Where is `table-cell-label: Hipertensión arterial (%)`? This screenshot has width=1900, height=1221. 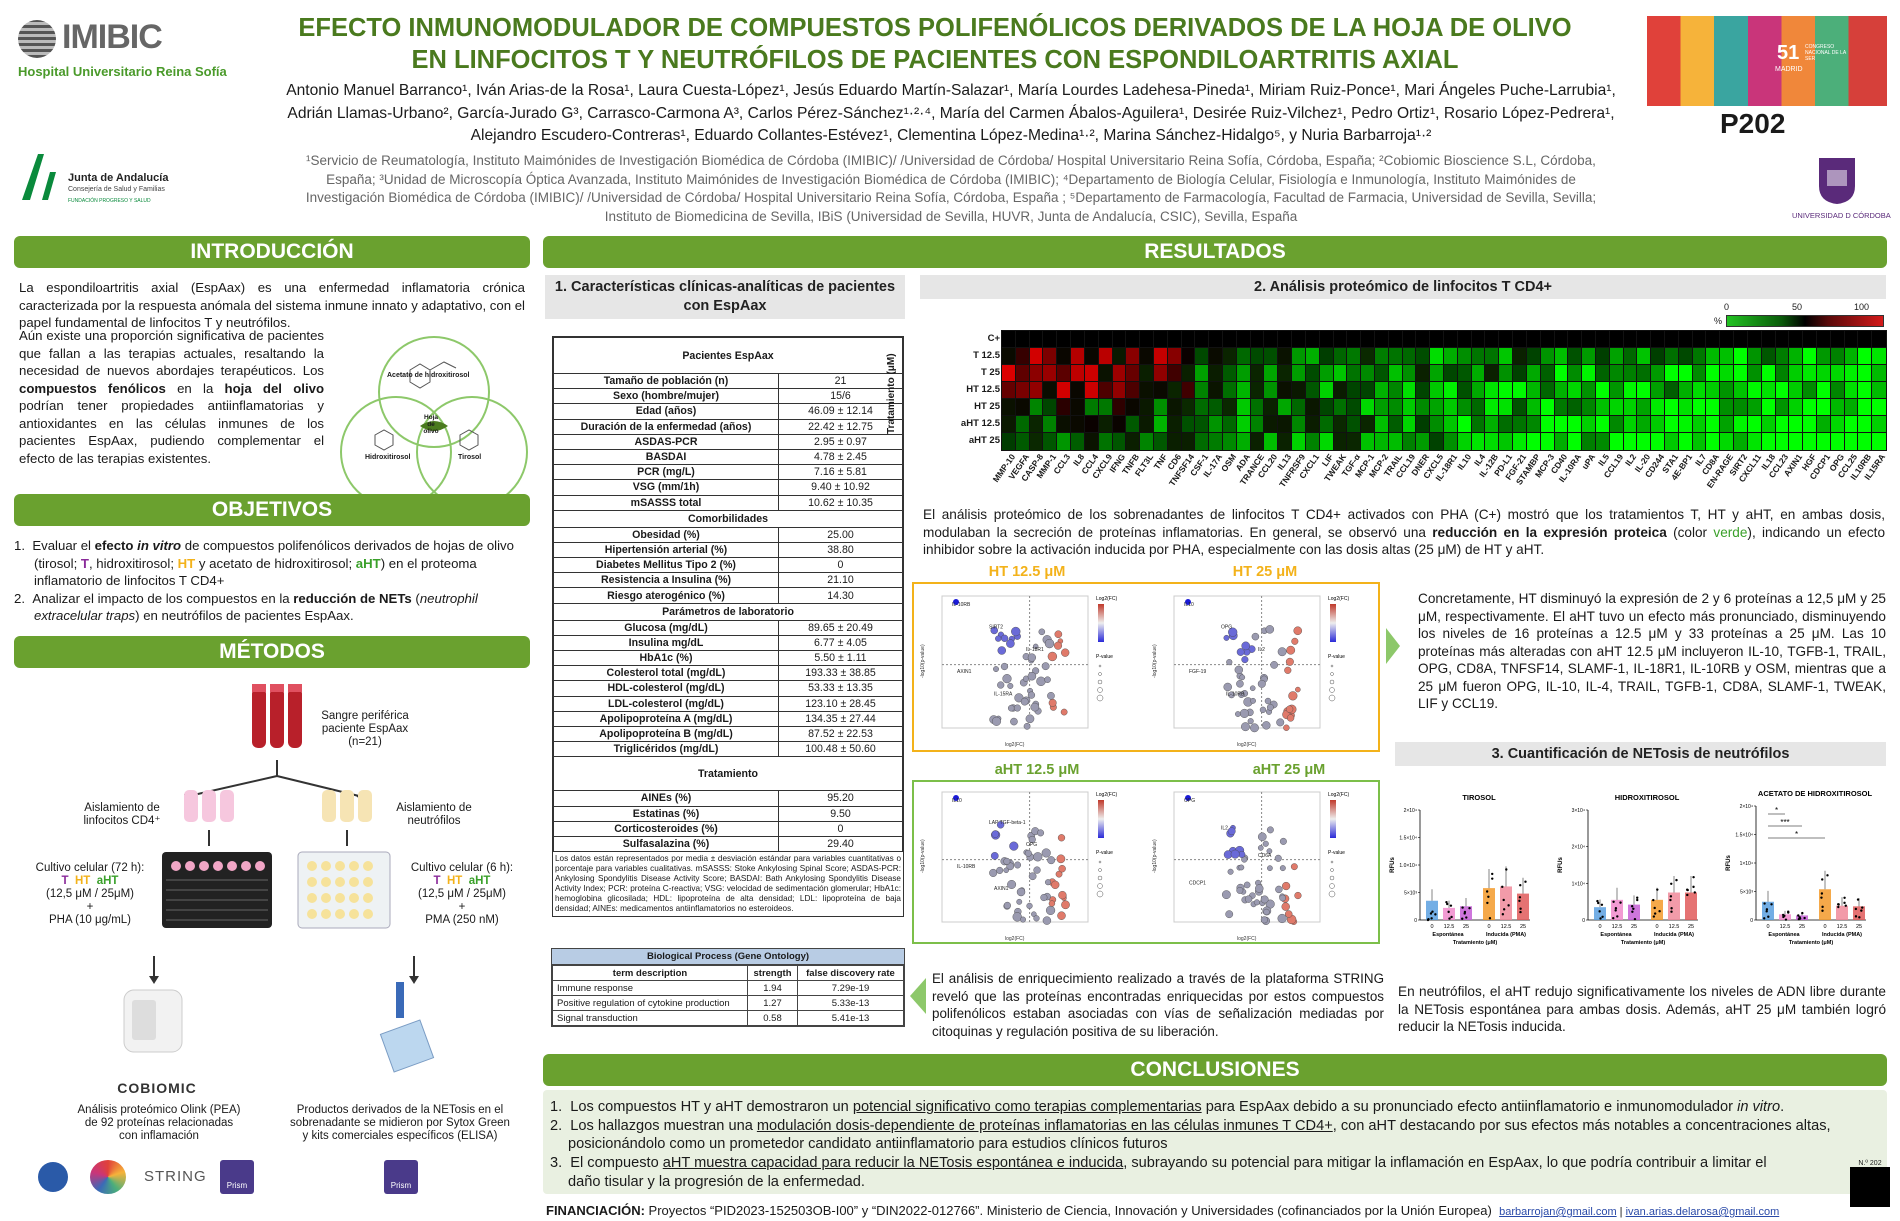
table-cell-label: Hipertensión arterial (%) is located at coordinates (666, 550).